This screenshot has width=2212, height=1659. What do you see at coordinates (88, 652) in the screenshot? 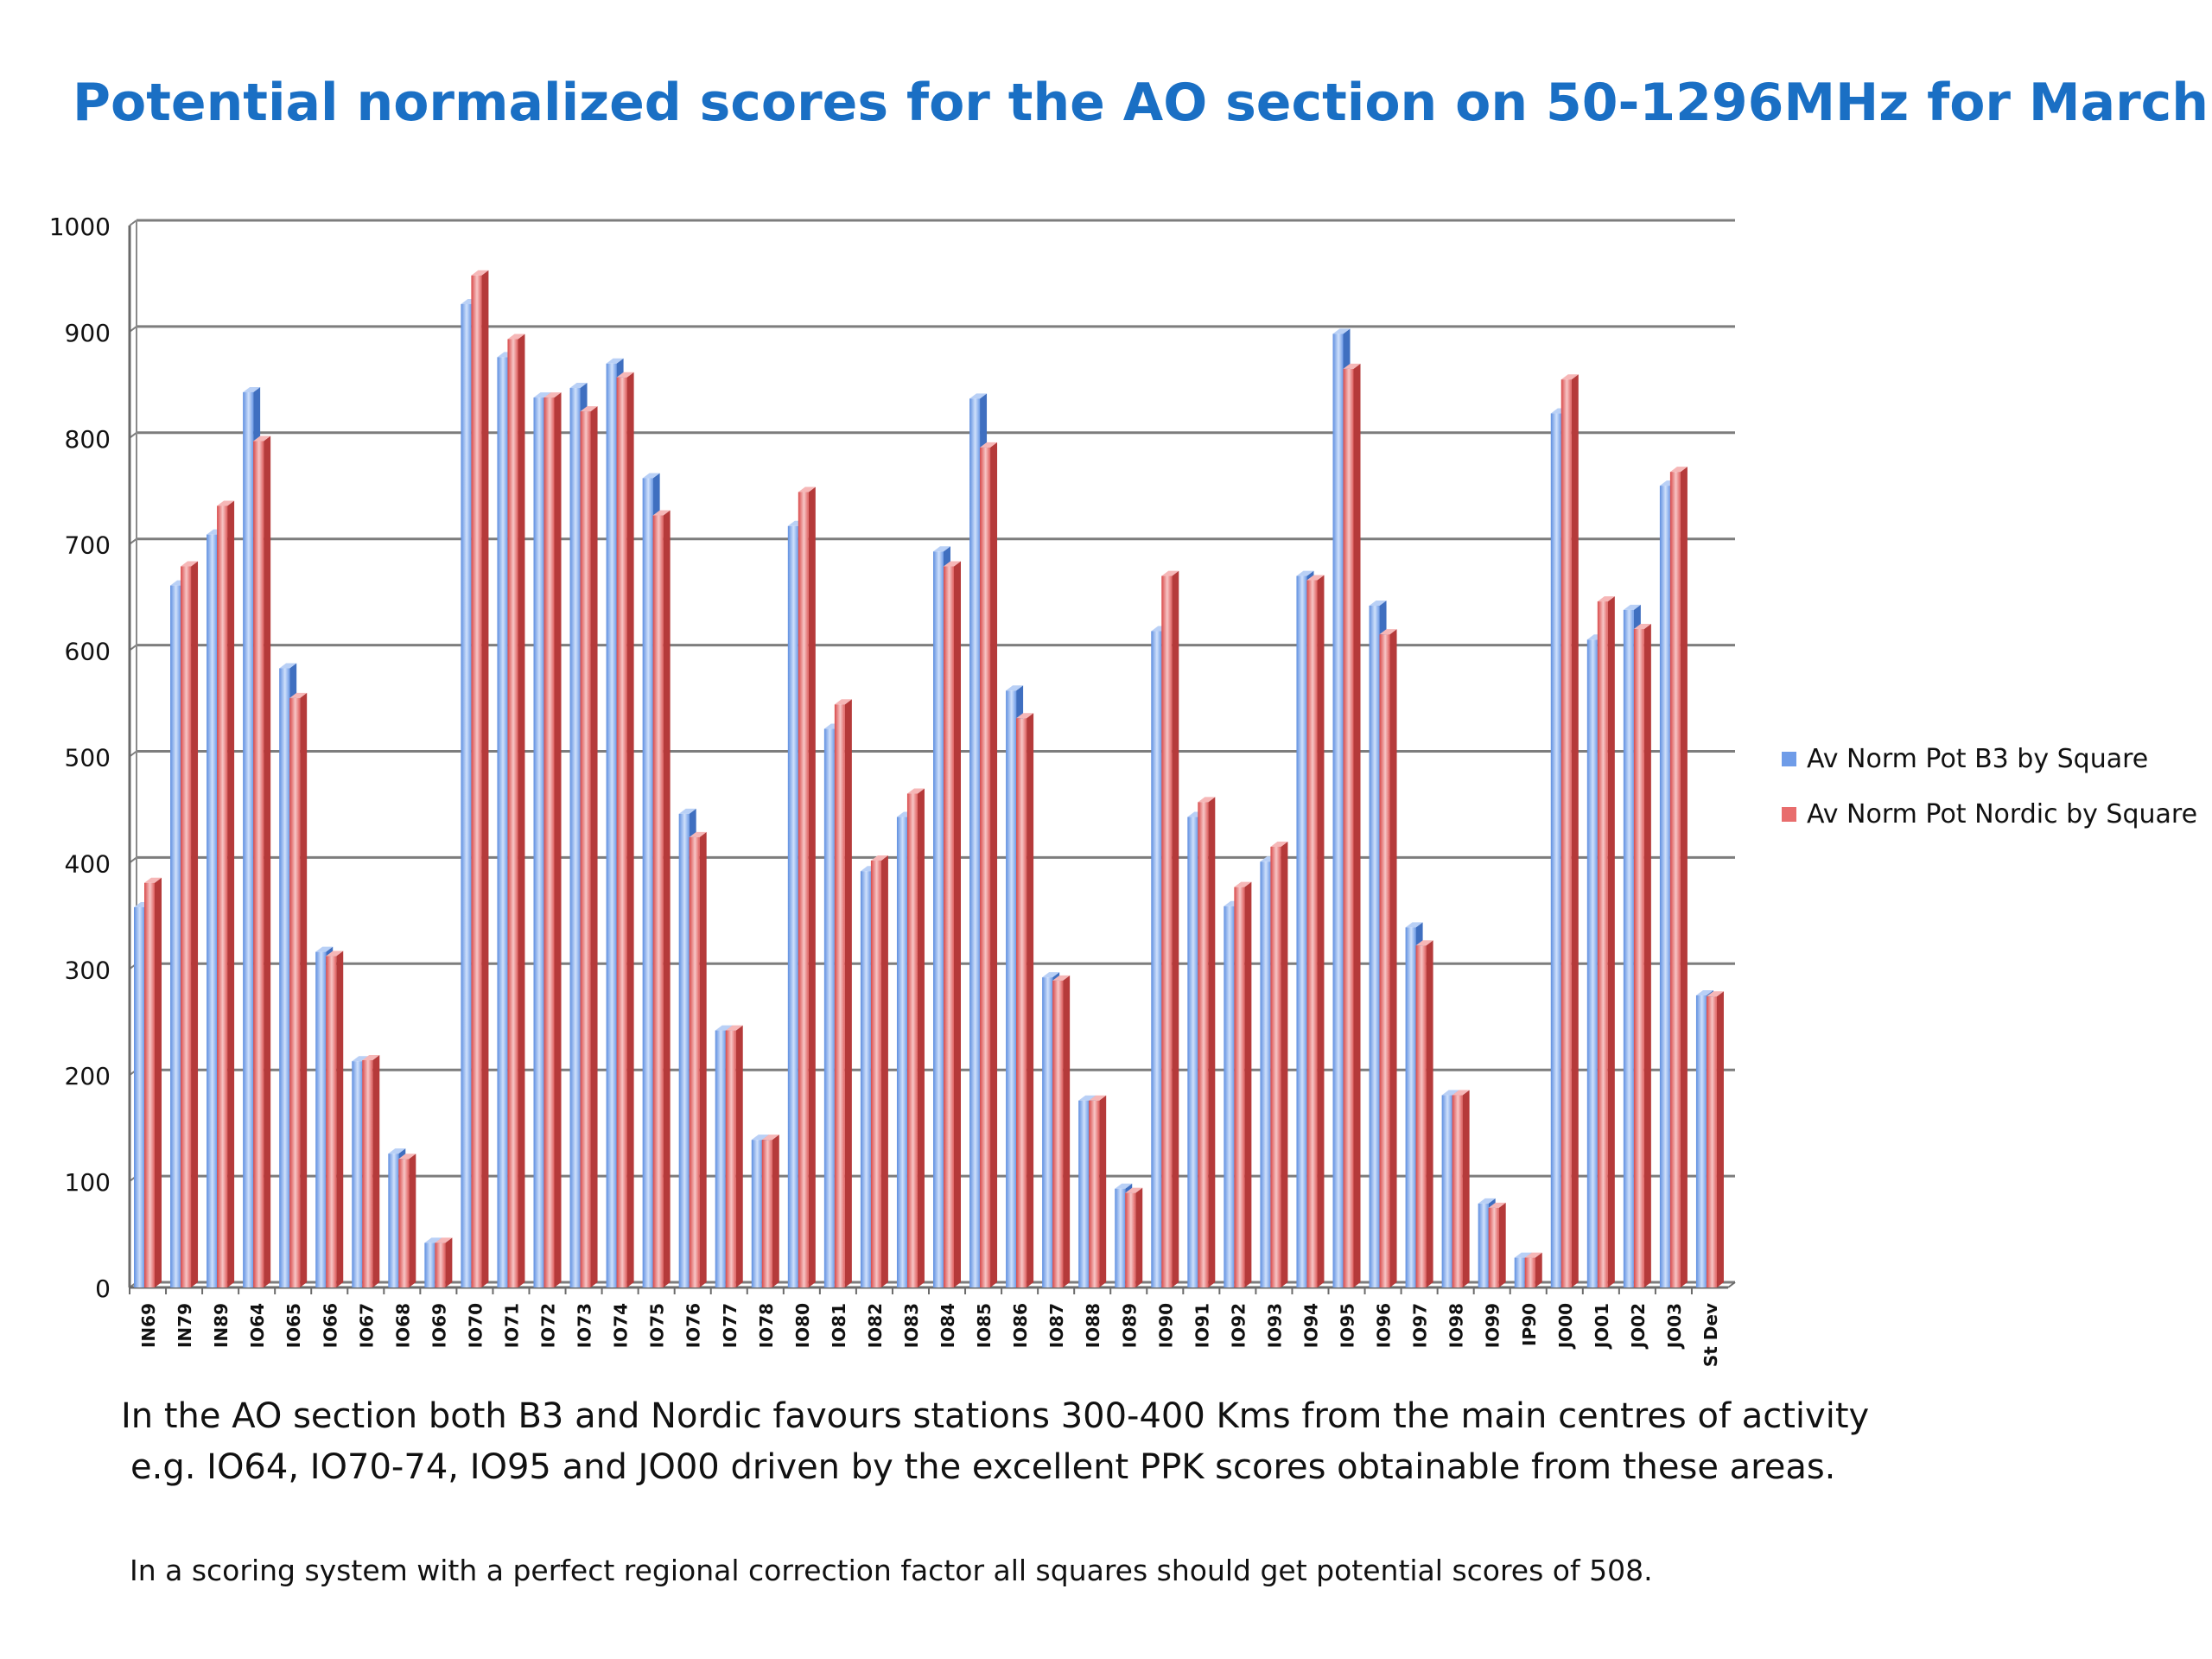
I see `y-tick-label: 600` at bounding box center [88, 652].